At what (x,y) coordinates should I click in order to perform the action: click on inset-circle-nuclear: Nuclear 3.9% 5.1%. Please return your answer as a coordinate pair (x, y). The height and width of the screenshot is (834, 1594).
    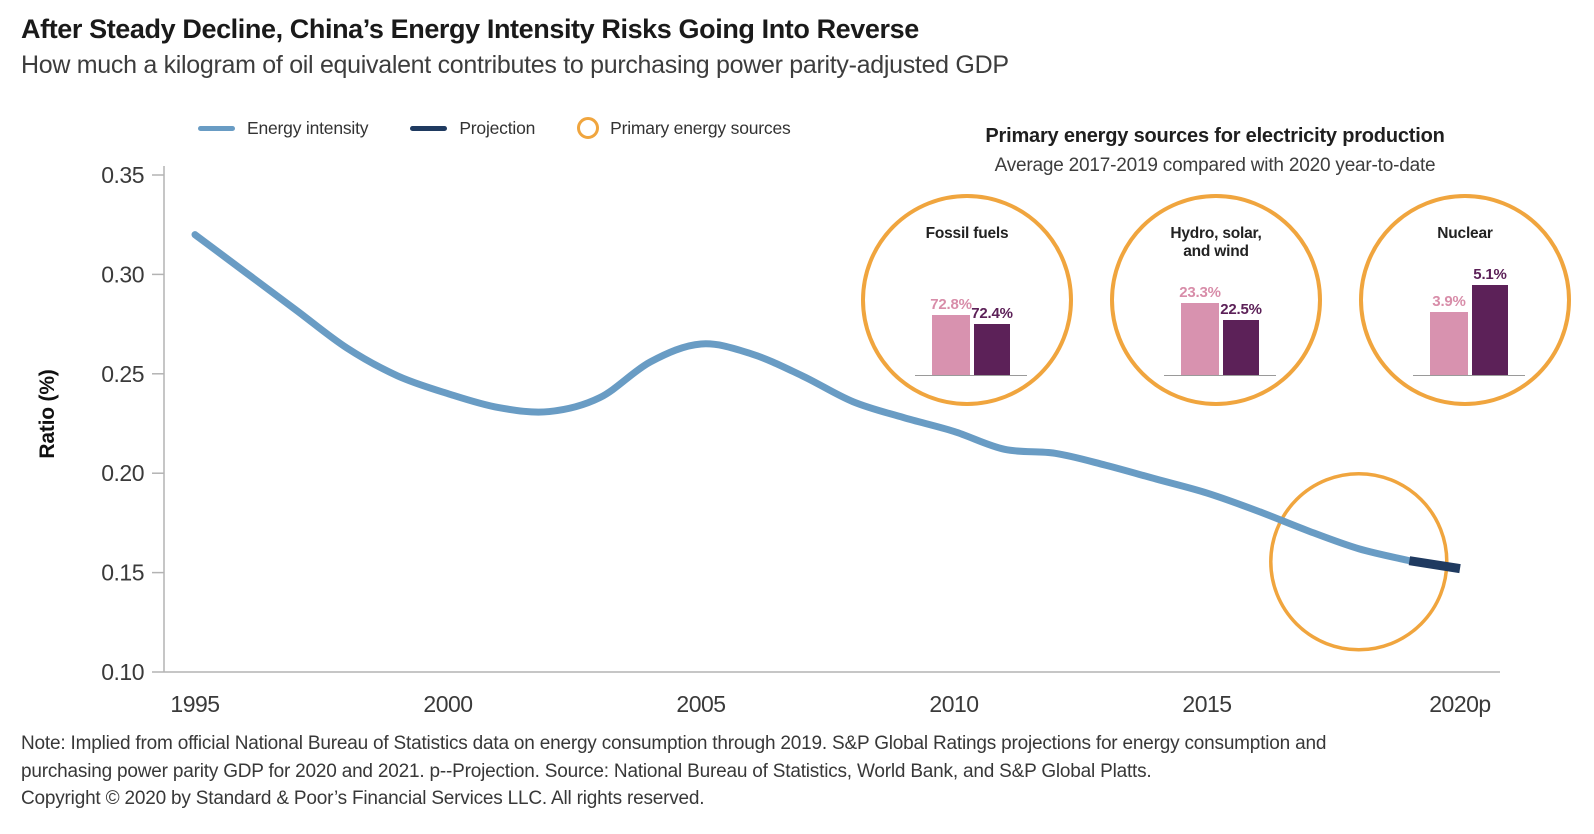
    Looking at the image, I should click on (1465, 300).